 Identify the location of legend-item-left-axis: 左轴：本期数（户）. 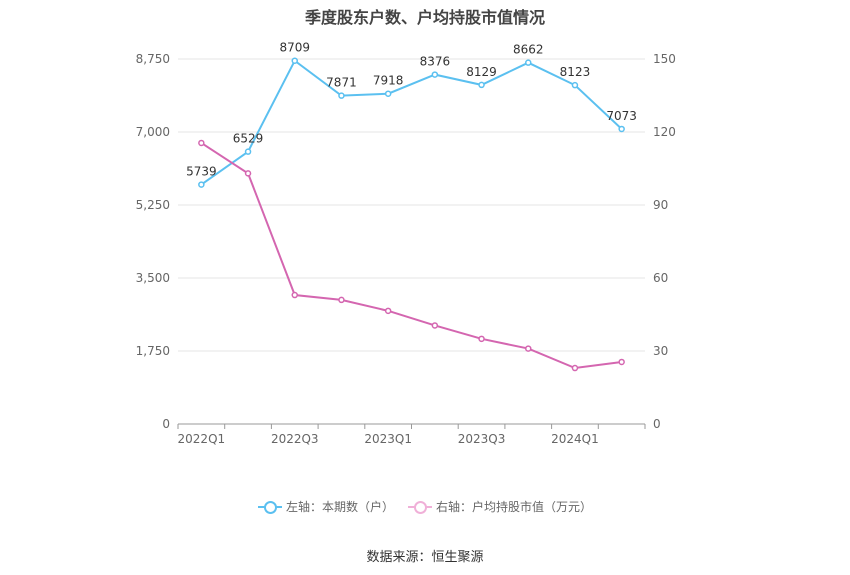
(326, 506).